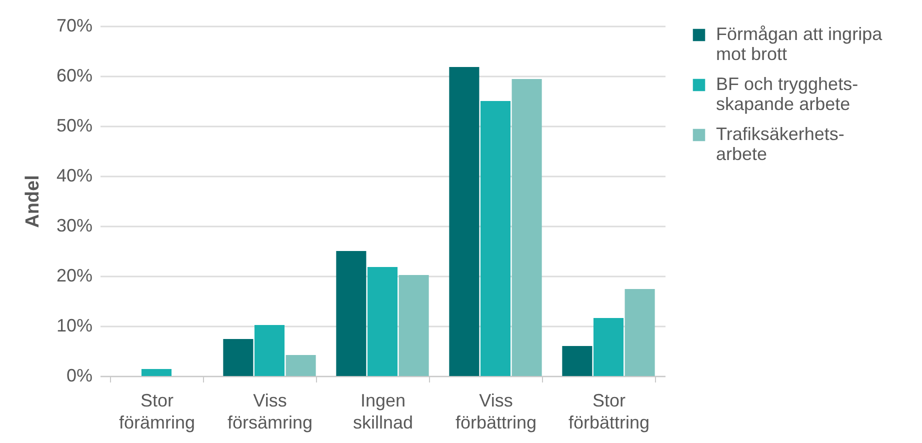  What do you see at coordinates (74, 176) in the screenshot?
I see `y-tick-label: 40%` at bounding box center [74, 176].